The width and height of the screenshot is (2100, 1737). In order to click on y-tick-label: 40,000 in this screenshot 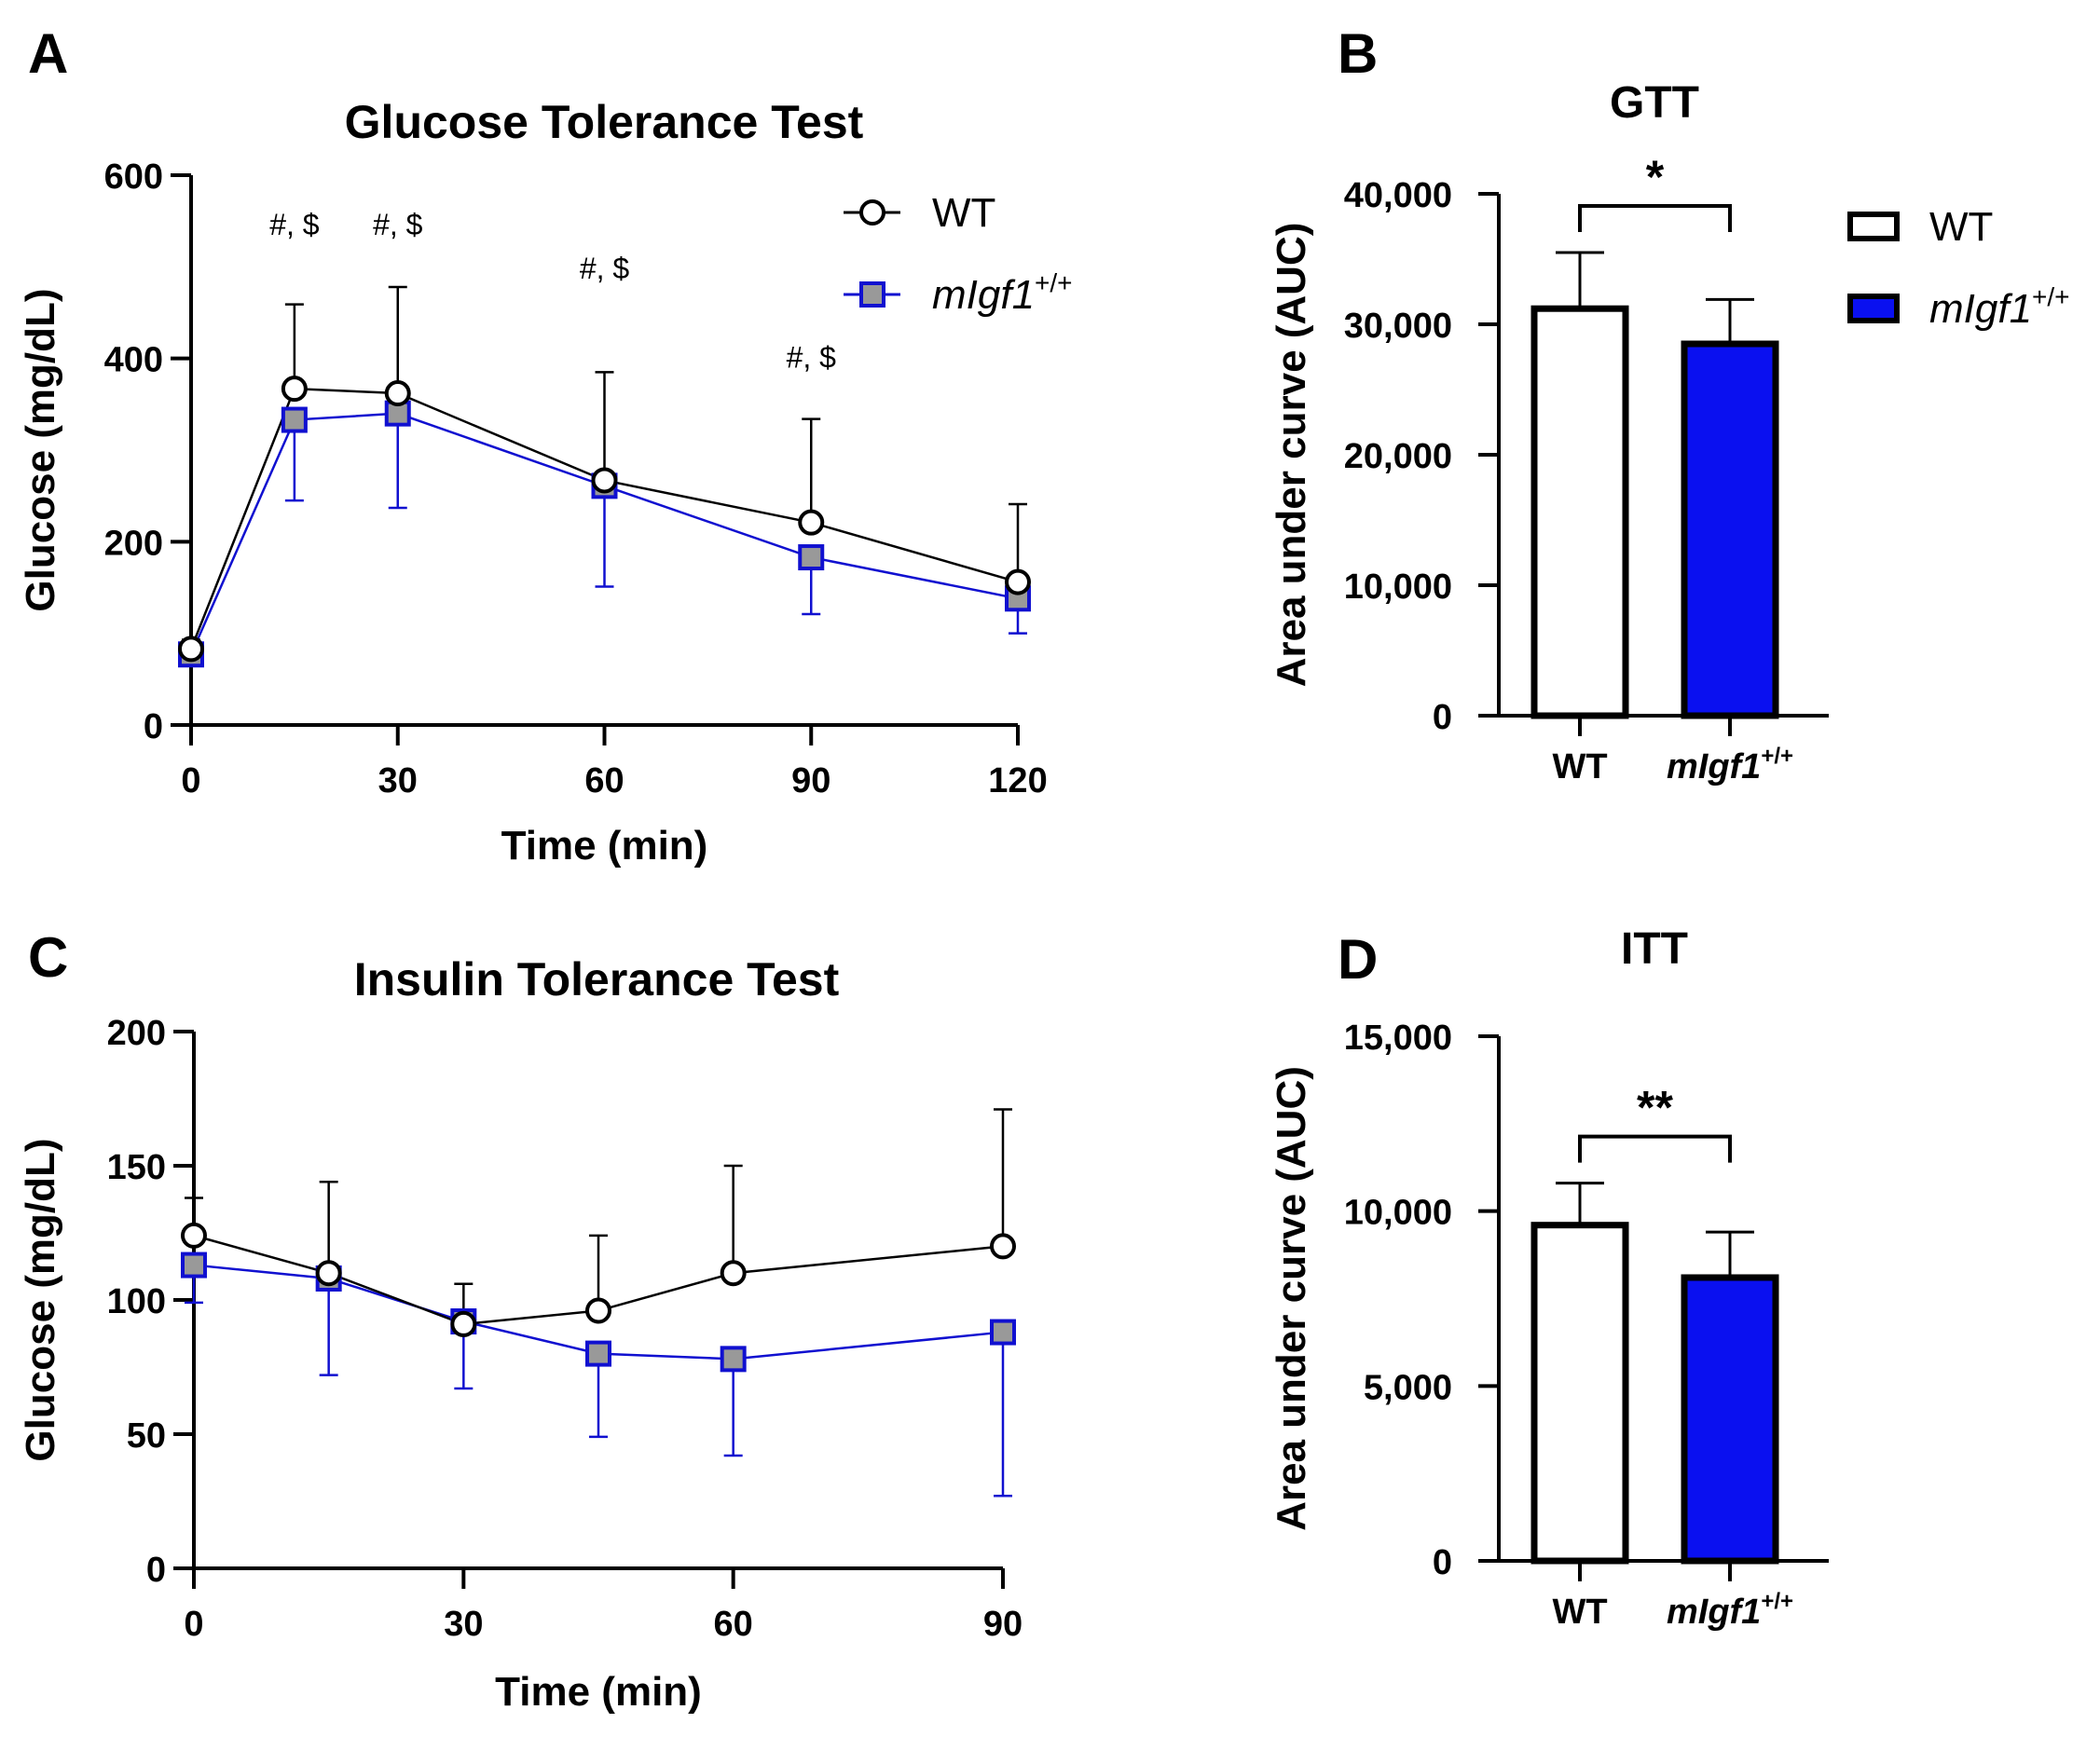, I will do `click(1398, 196)`.